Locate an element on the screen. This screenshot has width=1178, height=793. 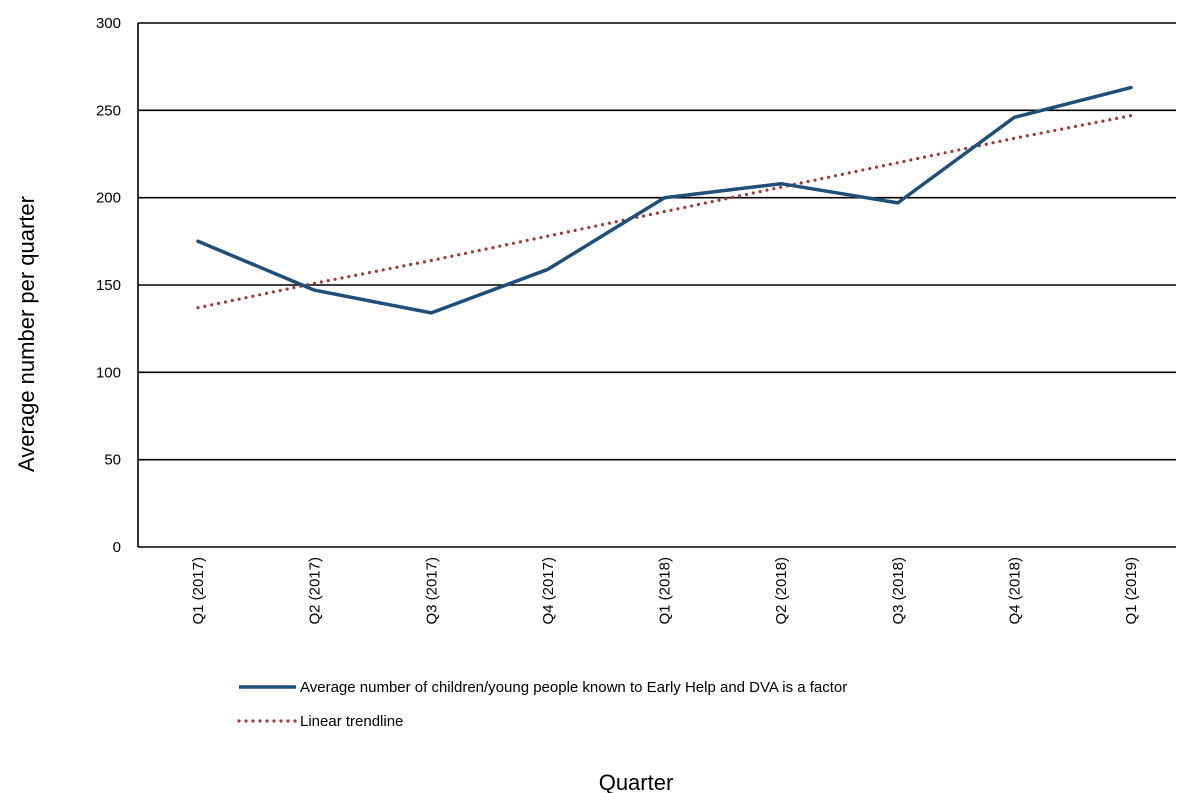
x-tick-label: Q3 (2017) is located at coordinates (431, 591).